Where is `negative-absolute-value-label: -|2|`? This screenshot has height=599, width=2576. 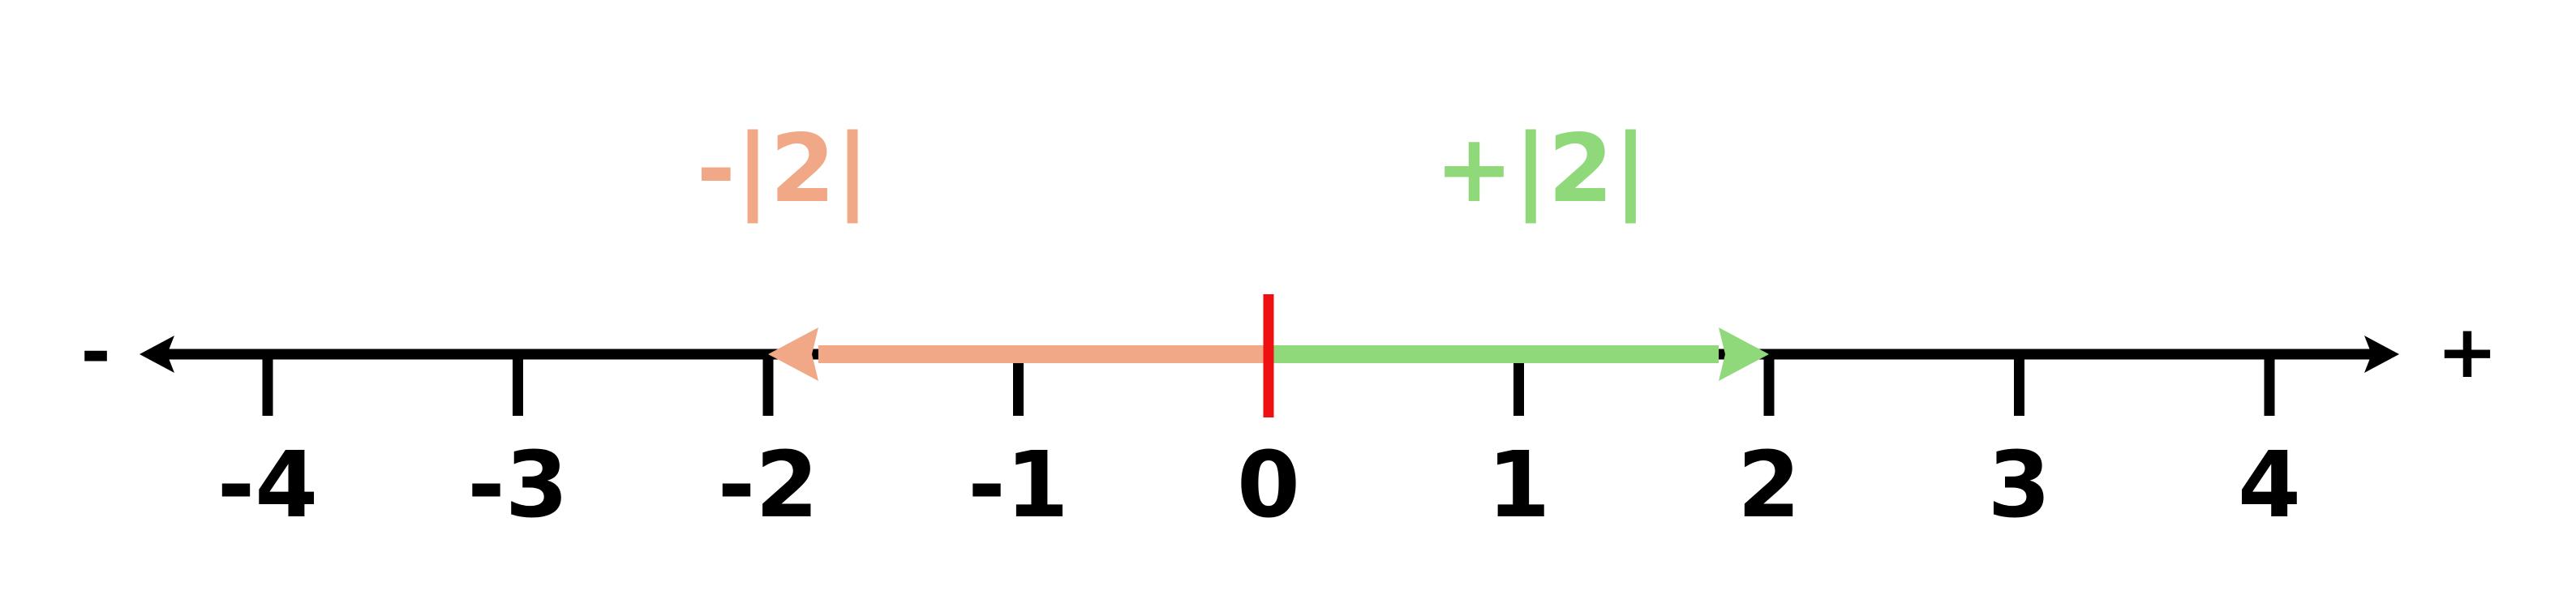
negative-absolute-value-label: -|2| is located at coordinates (783, 169).